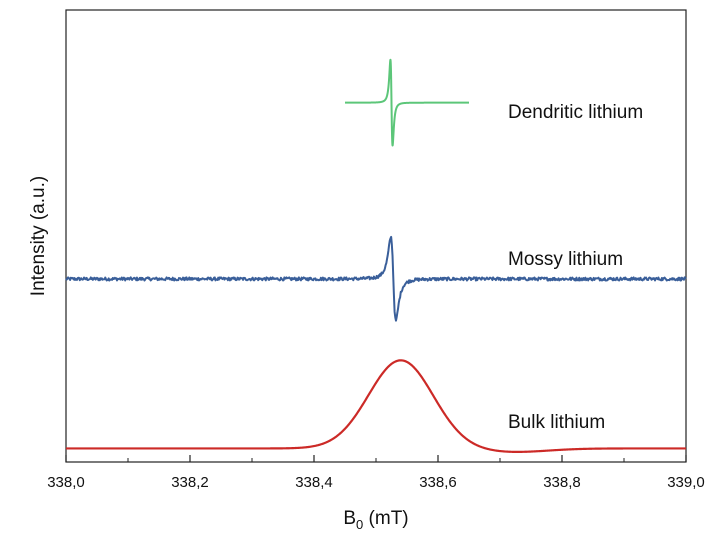 This screenshot has width=728, height=540. I want to click on x-tick-label: 338,0, so click(66, 482).